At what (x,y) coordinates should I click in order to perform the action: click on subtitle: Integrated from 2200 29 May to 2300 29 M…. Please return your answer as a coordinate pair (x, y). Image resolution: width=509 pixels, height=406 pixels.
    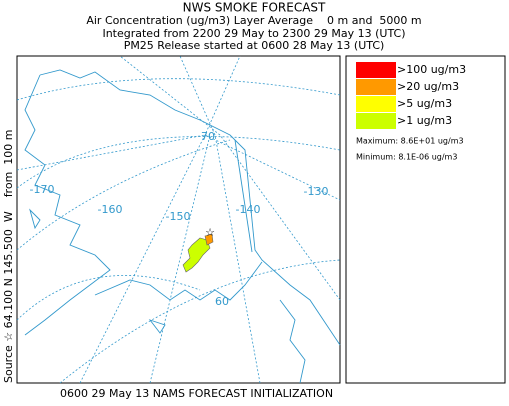
    Looking at the image, I should click on (253, 33).